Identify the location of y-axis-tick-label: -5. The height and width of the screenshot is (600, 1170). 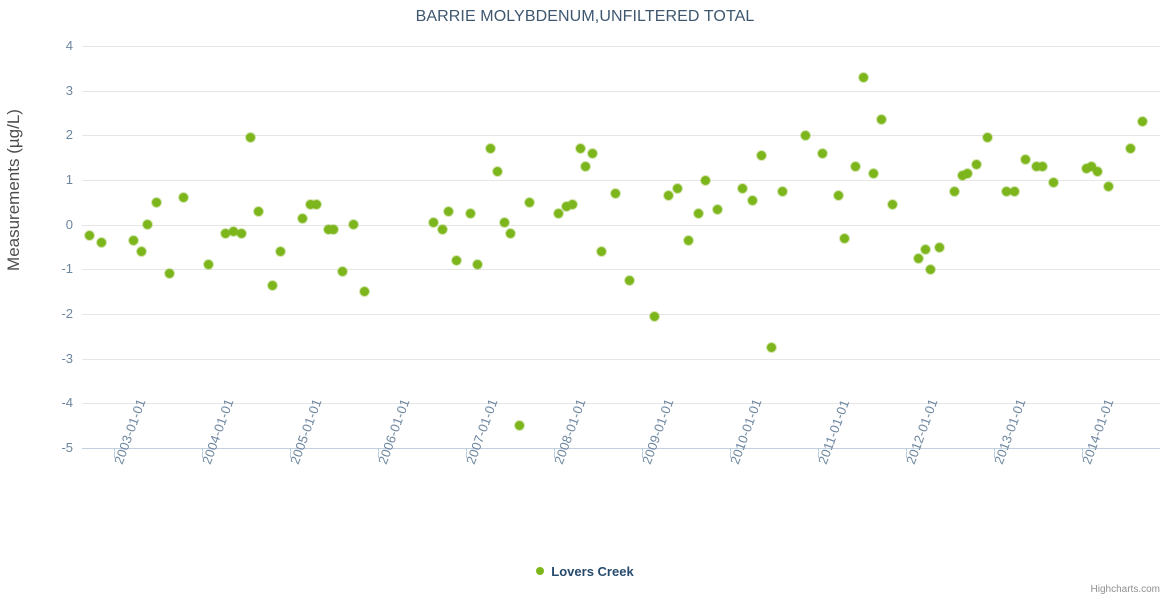
(67, 447).